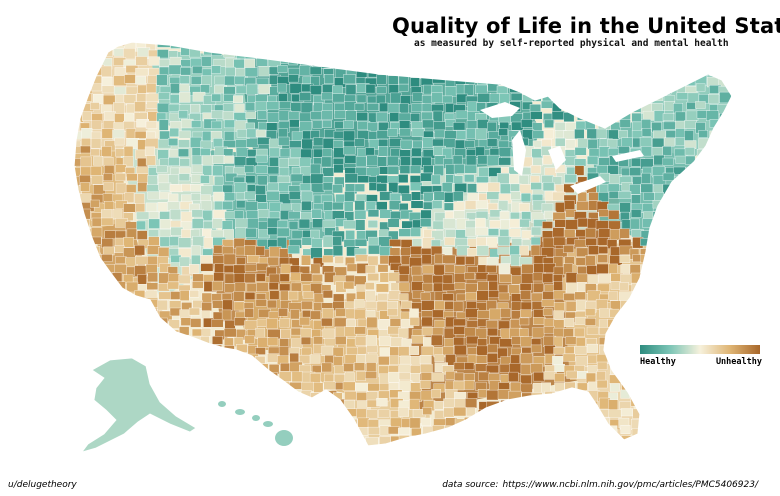  I want to click on hawaii-island, so click(284, 438).